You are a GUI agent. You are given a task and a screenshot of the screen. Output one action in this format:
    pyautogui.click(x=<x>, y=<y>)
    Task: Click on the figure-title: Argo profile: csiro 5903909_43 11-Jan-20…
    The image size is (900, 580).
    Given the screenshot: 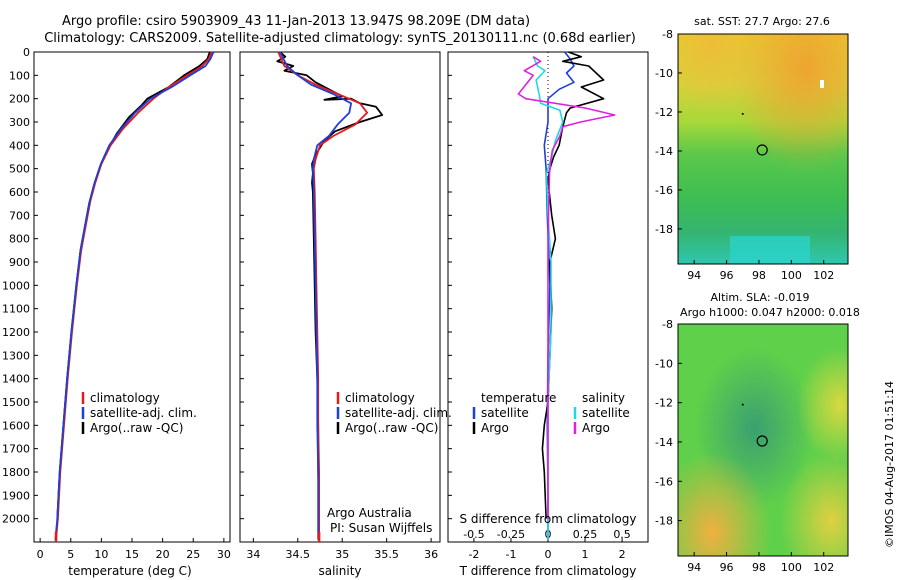 What is the action you would take?
    pyautogui.click(x=296, y=21)
    